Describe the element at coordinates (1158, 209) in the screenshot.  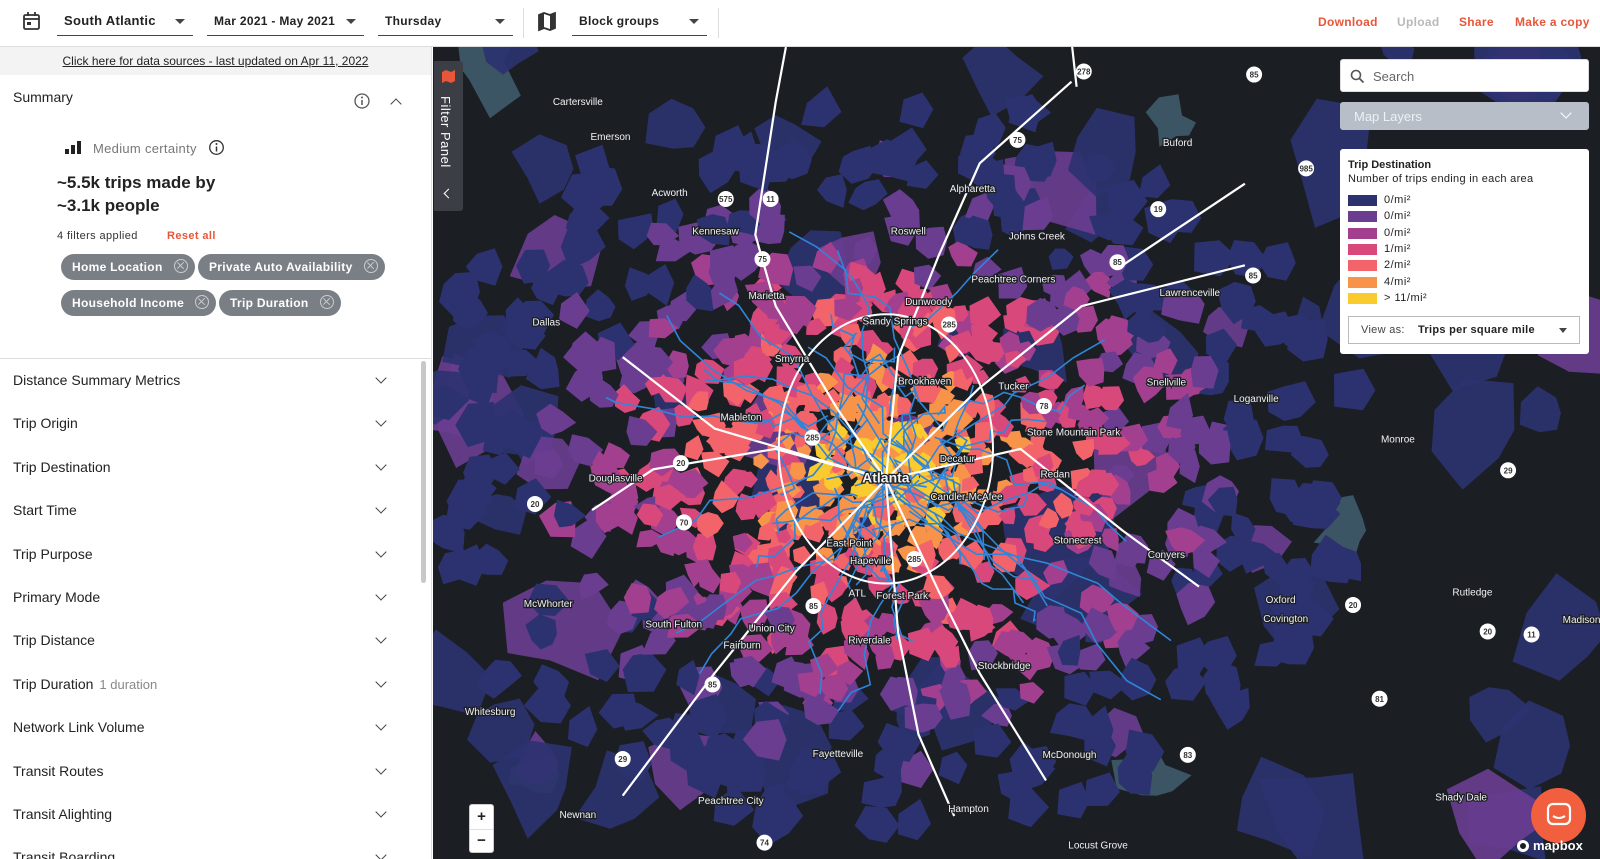
I see `highway-number: 19` at that location.